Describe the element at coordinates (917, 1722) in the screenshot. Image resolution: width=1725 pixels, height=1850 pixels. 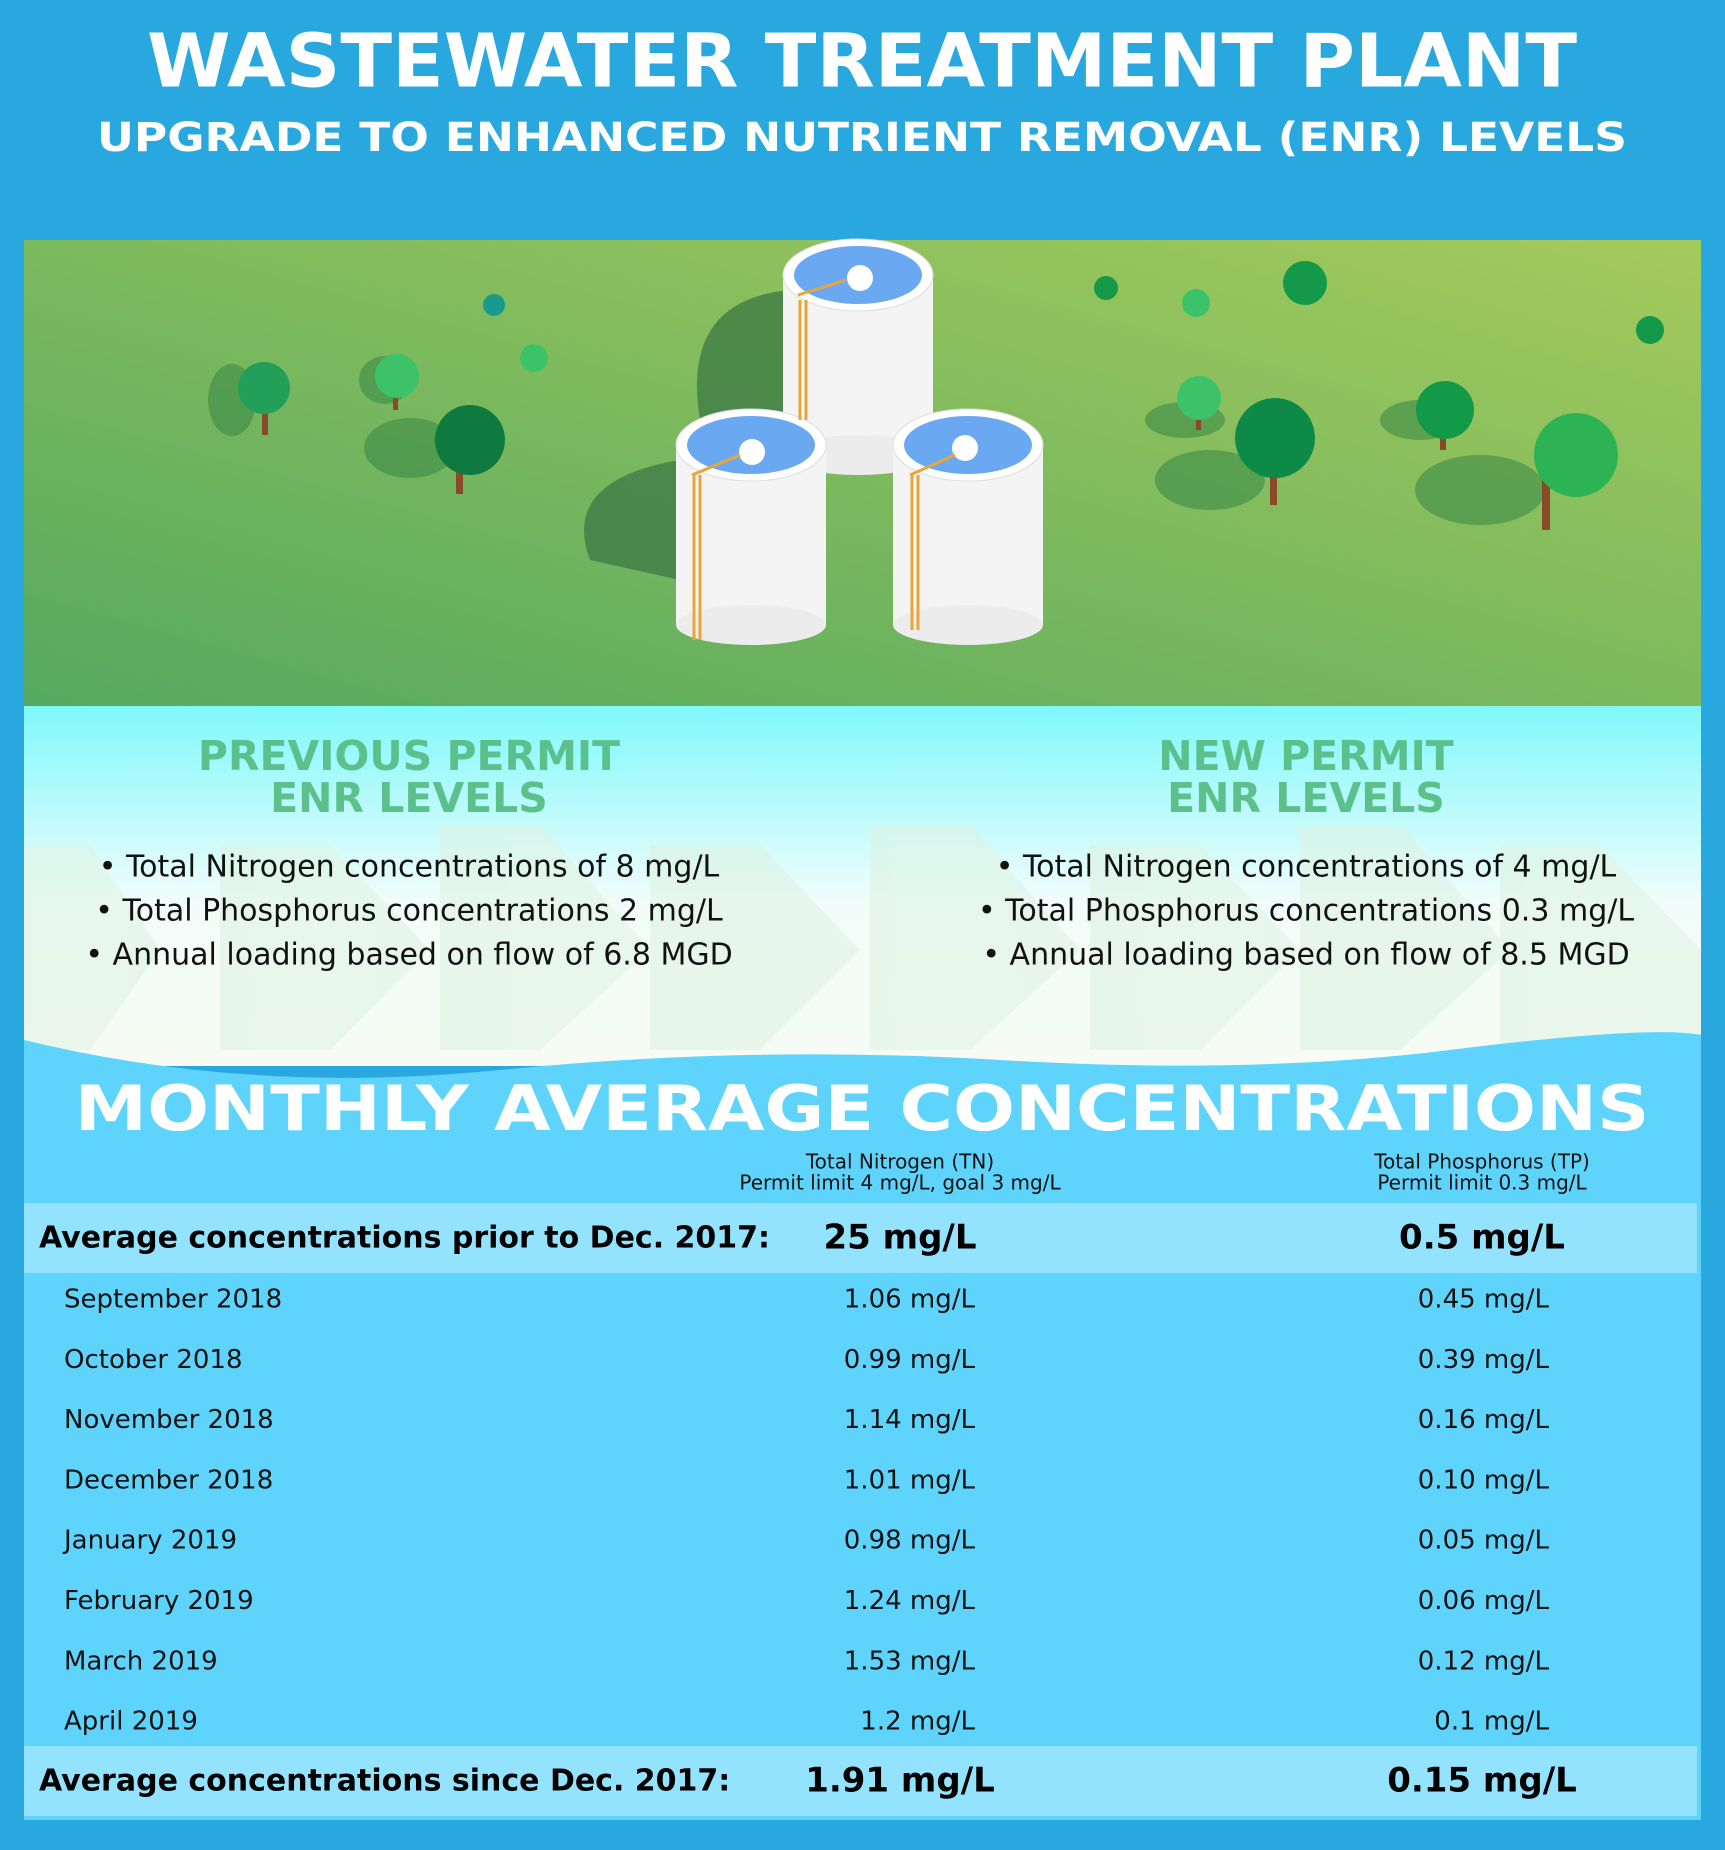
I see `row-value: 1.2 mg/L` at that location.